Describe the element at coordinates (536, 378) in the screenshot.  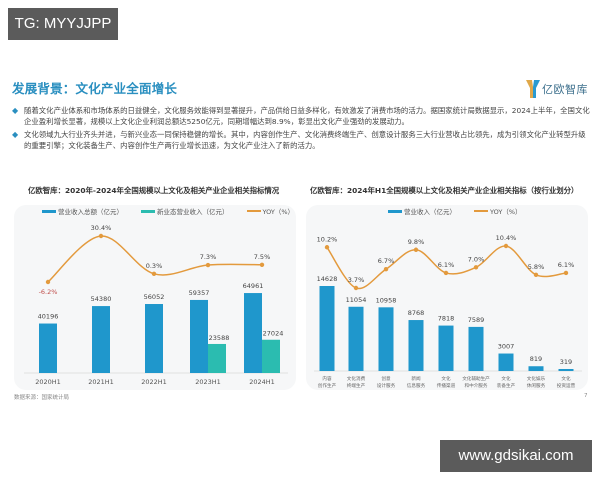
I see `x-tick-label: 文化娱乐` at that location.